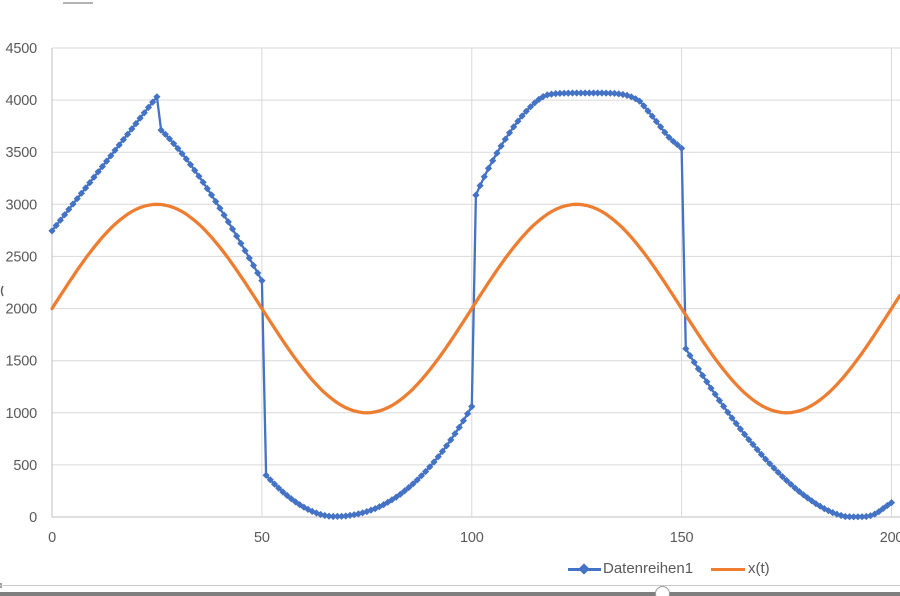  What do you see at coordinates (450, 594) in the screenshot?
I see `window-bottom-edge` at bounding box center [450, 594].